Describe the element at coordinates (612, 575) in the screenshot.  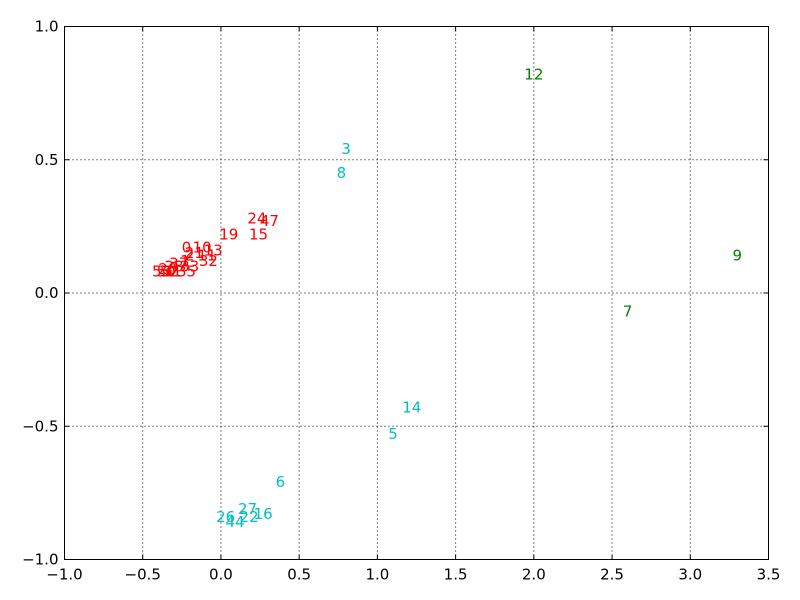
I see `x-tick-label: 2.5` at that location.